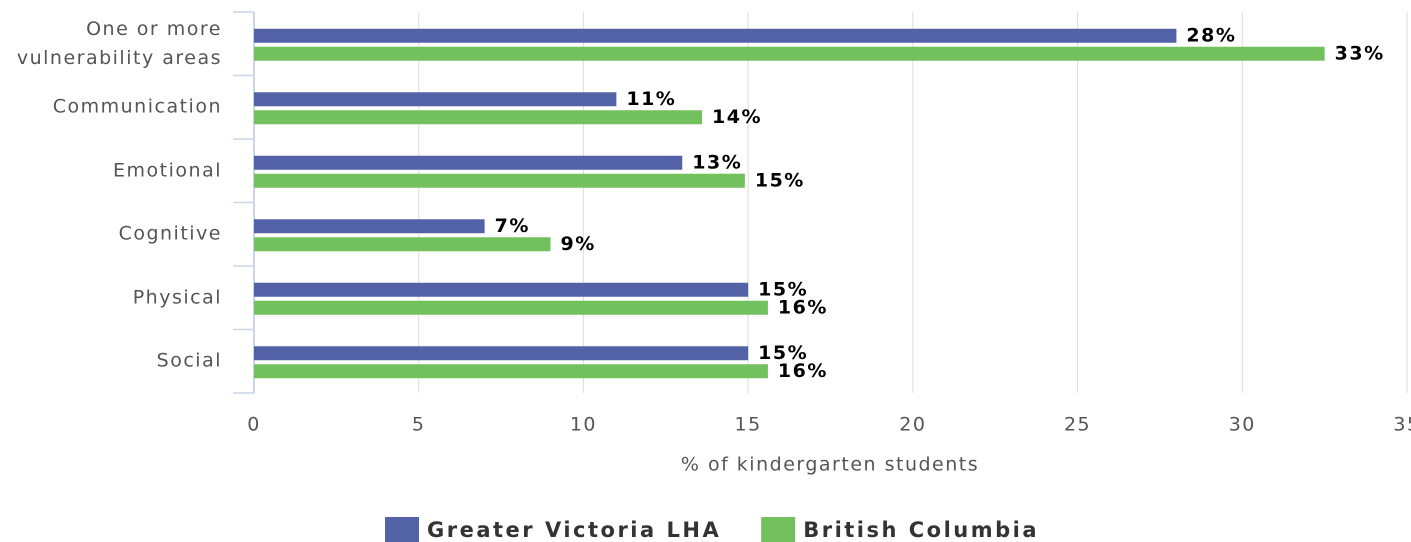 The height and width of the screenshot is (542, 1411). Describe the element at coordinates (254, 425) in the screenshot. I see `x-tick-label: 0` at that location.